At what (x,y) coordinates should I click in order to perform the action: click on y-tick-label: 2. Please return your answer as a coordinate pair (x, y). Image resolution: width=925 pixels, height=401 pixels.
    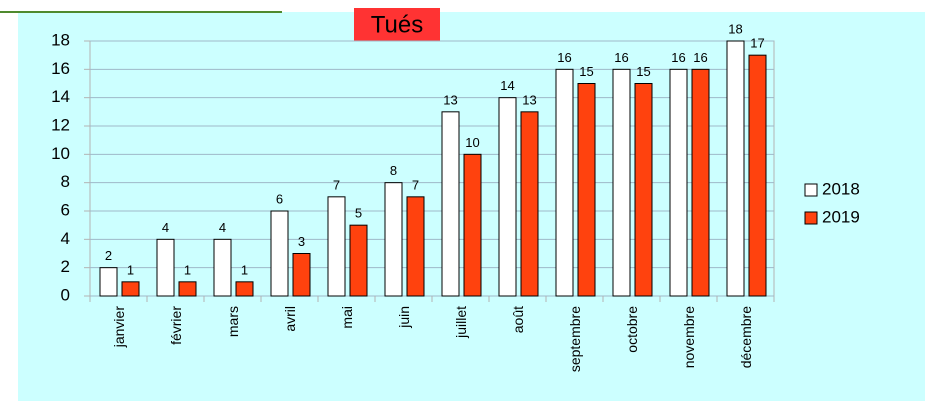
    Looking at the image, I should click on (65, 266).